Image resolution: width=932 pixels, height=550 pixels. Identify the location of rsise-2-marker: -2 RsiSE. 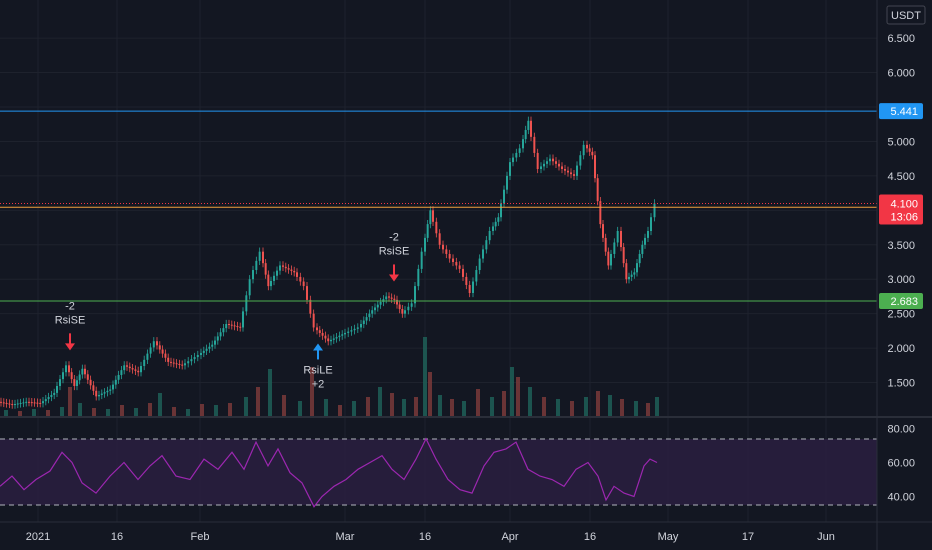
(394, 256).